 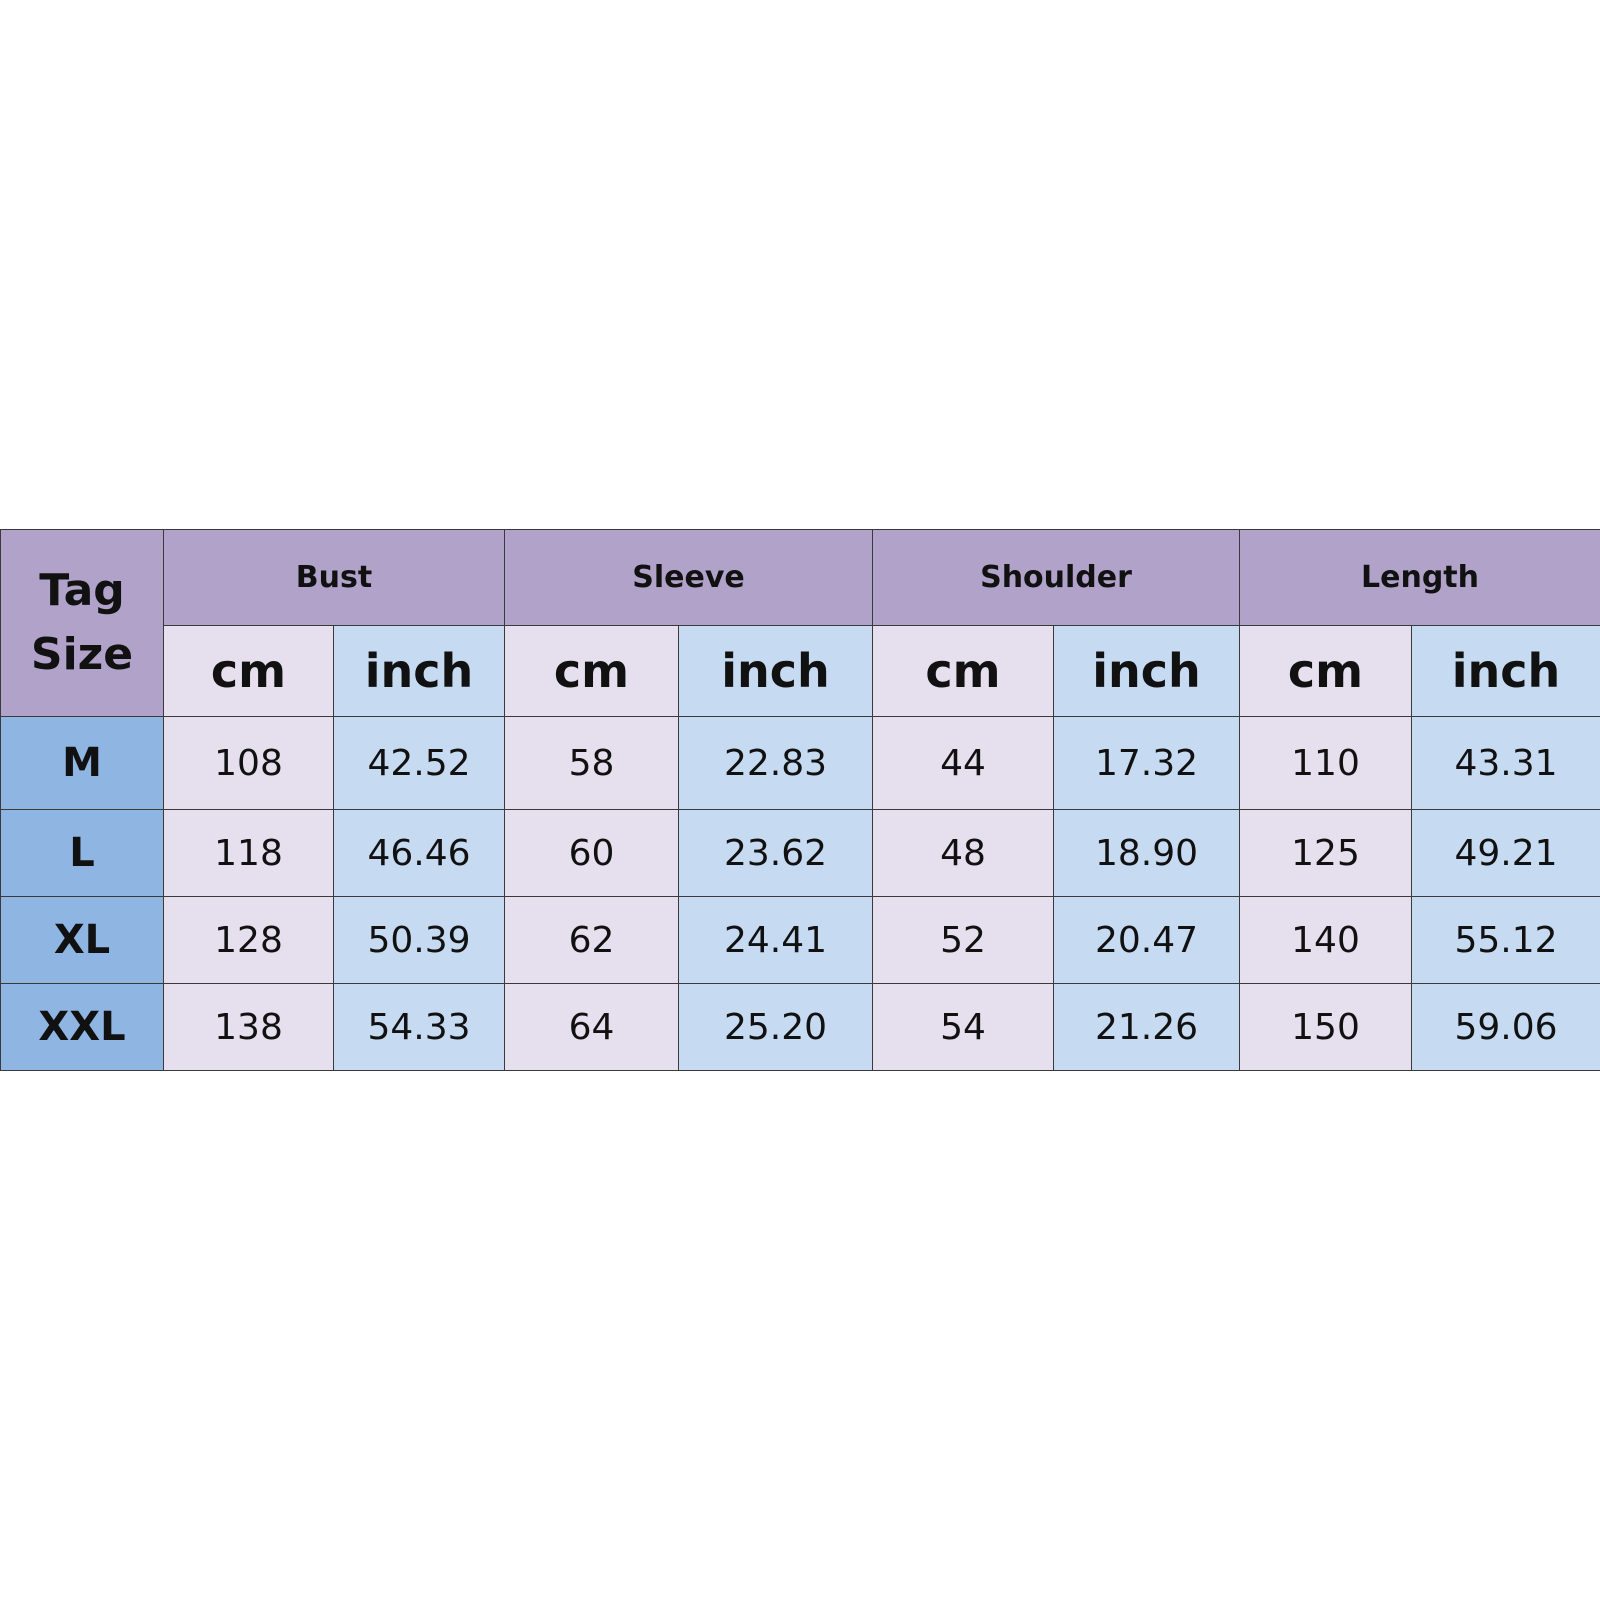 I want to click on size-label: XXL, so click(x=82, y=1027).